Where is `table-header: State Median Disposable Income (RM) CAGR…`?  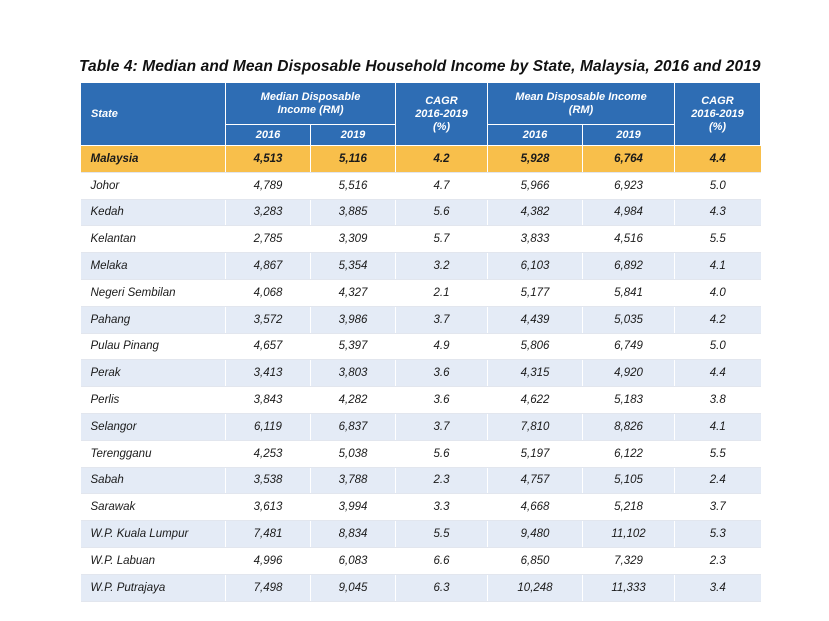 table-header: State Median Disposable Income (RM) CAGR… is located at coordinates (420, 114).